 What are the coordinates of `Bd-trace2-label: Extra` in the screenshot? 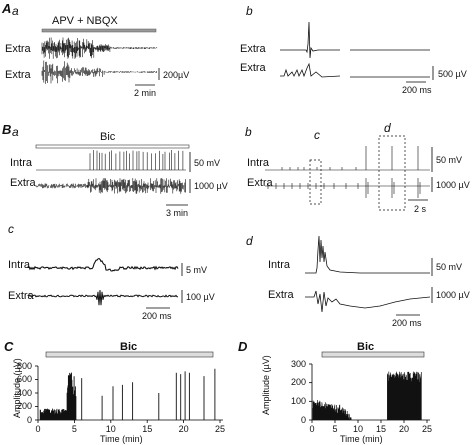 It's located at (281, 295).